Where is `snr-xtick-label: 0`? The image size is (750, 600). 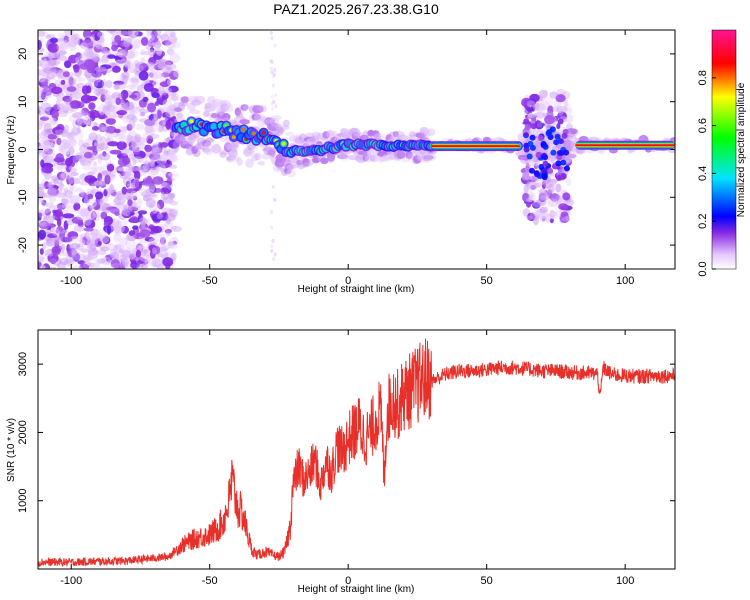 snr-xtick-label: 0 is located at coordinates (348, 581).